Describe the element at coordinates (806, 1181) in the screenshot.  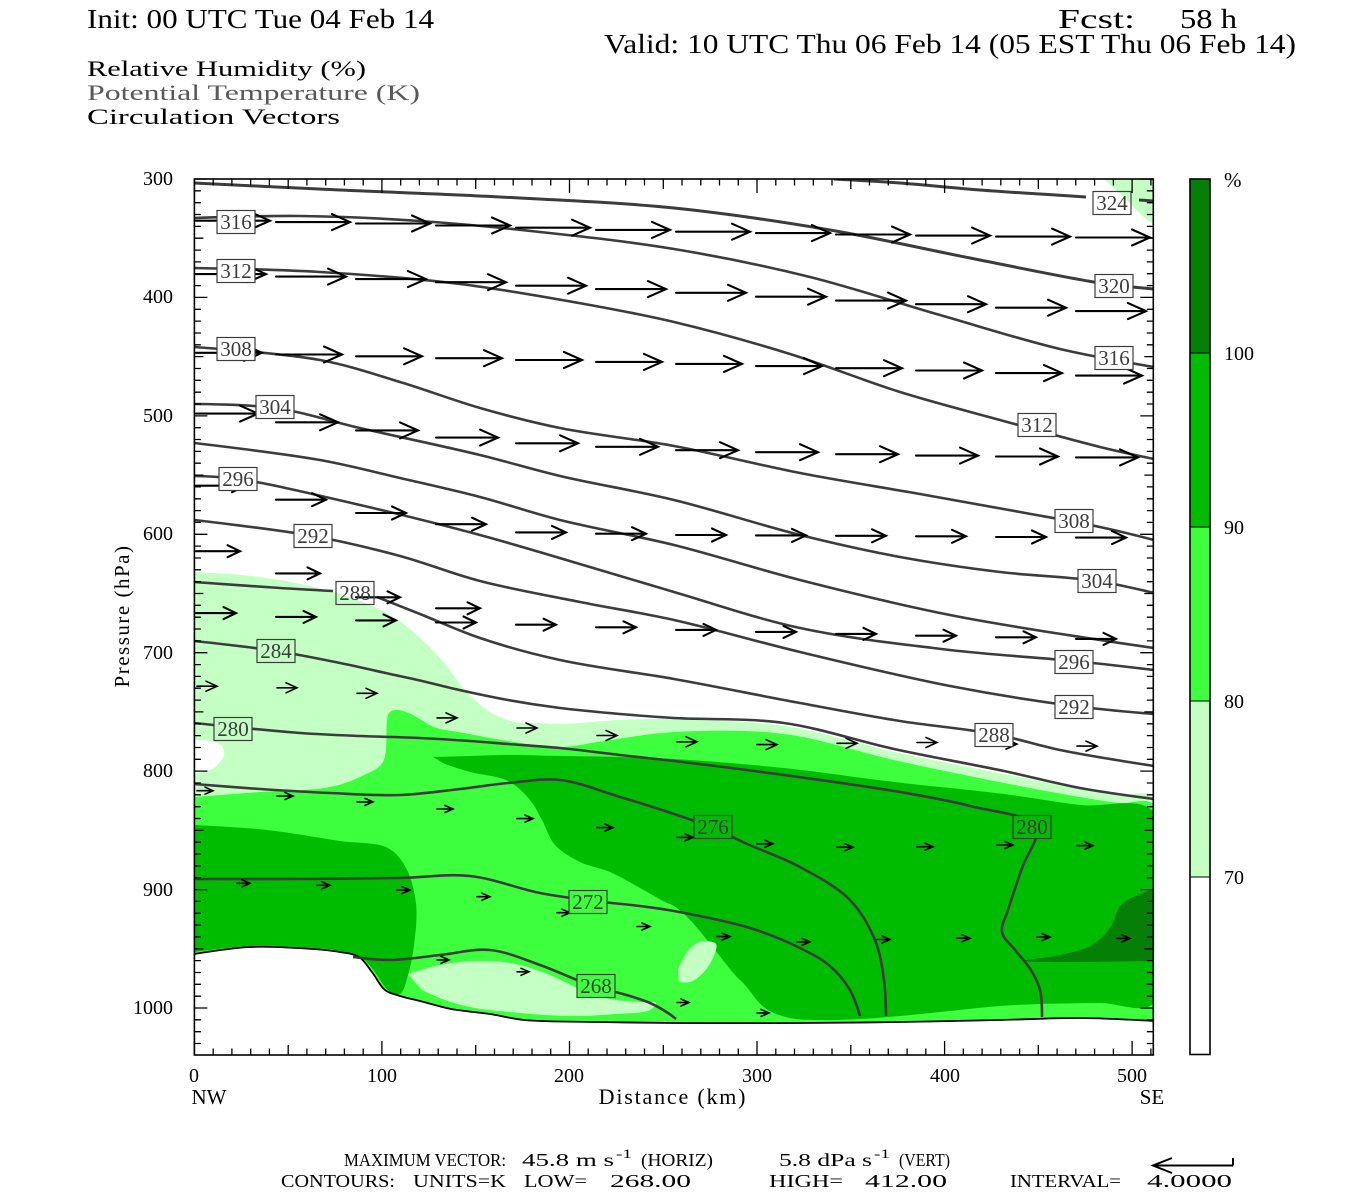
I see `svg-text: HIGH=` at that location.